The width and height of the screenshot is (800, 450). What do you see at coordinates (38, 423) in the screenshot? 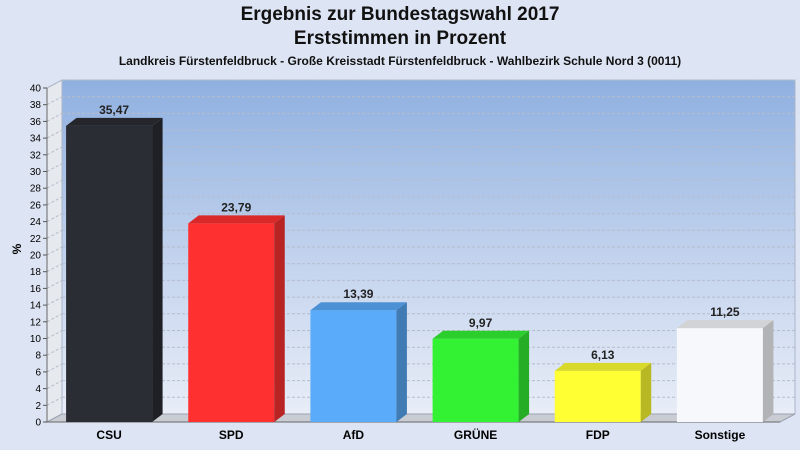
I see `y-tick-label: 0` at bounding box center [38, 423].